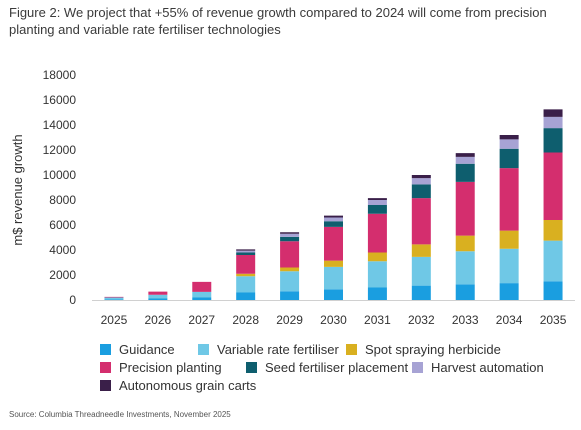  I want to click on y-tick-label: 0, so click(72, 300).